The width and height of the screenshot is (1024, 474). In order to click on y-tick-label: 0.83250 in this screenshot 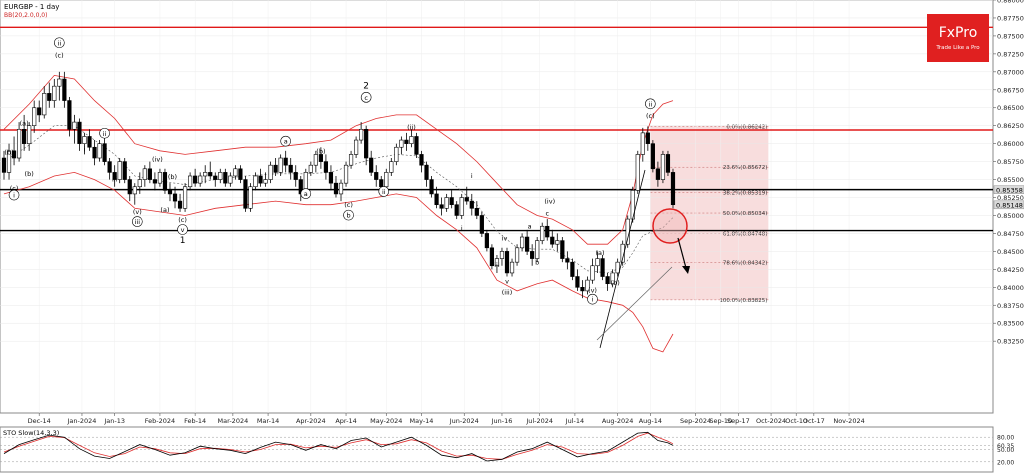, I will do `click(1010, 342)`.